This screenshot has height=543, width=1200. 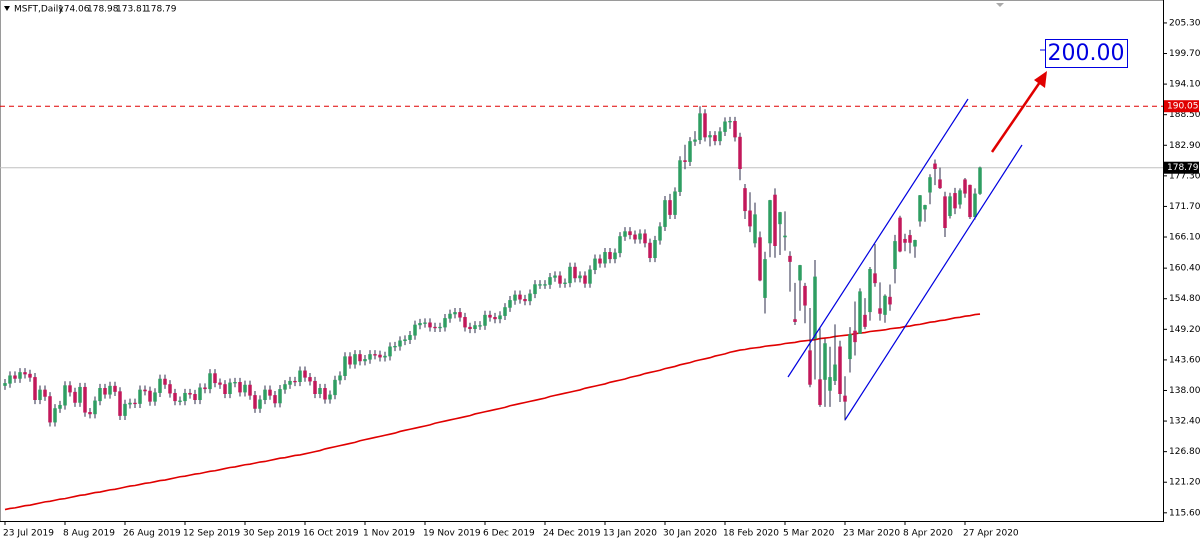 I want to click on y-tick-label: 115.60, so click(x=1184, y=513).